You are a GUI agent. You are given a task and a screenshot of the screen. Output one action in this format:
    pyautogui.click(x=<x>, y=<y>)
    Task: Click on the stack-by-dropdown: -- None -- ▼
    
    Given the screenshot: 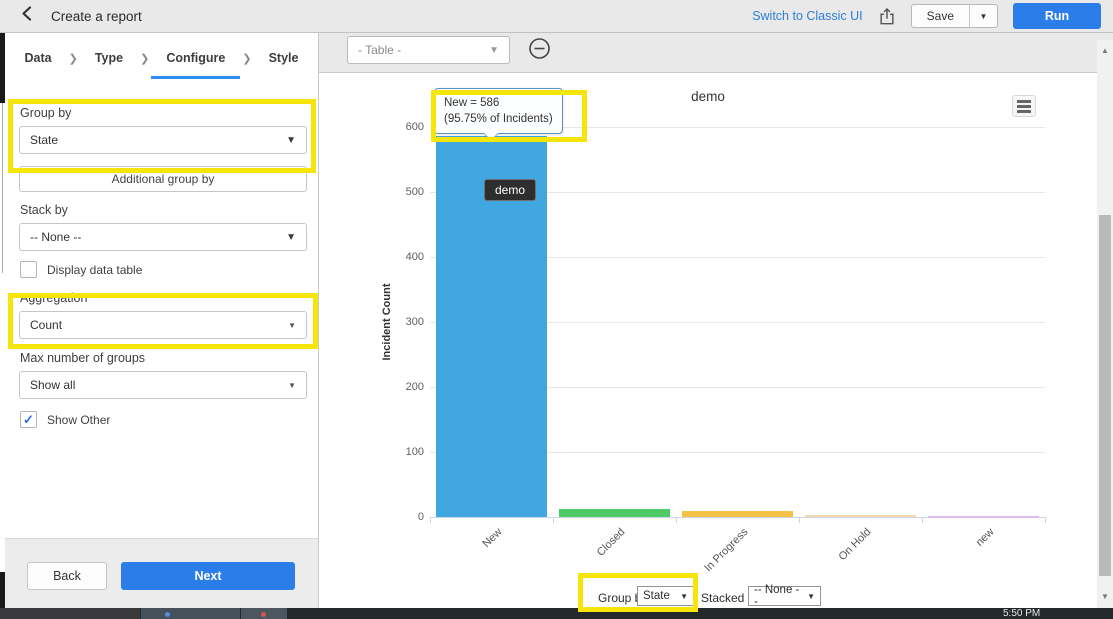 What is the action you would take?
    pyautogui.click(x=163, y=237)
    